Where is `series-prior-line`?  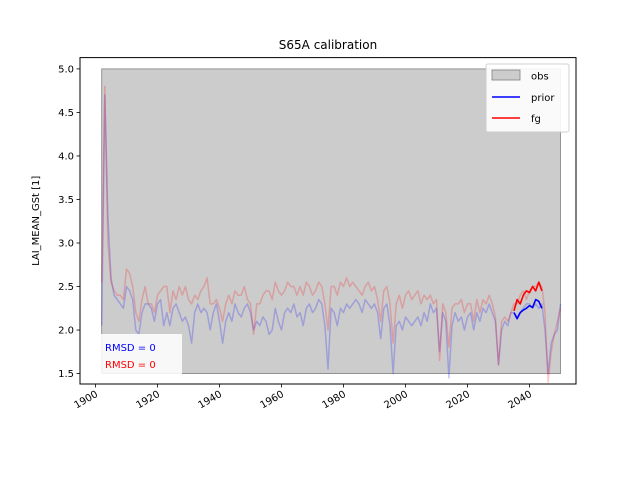 series-prior-line is located at coordinates (528, 309).